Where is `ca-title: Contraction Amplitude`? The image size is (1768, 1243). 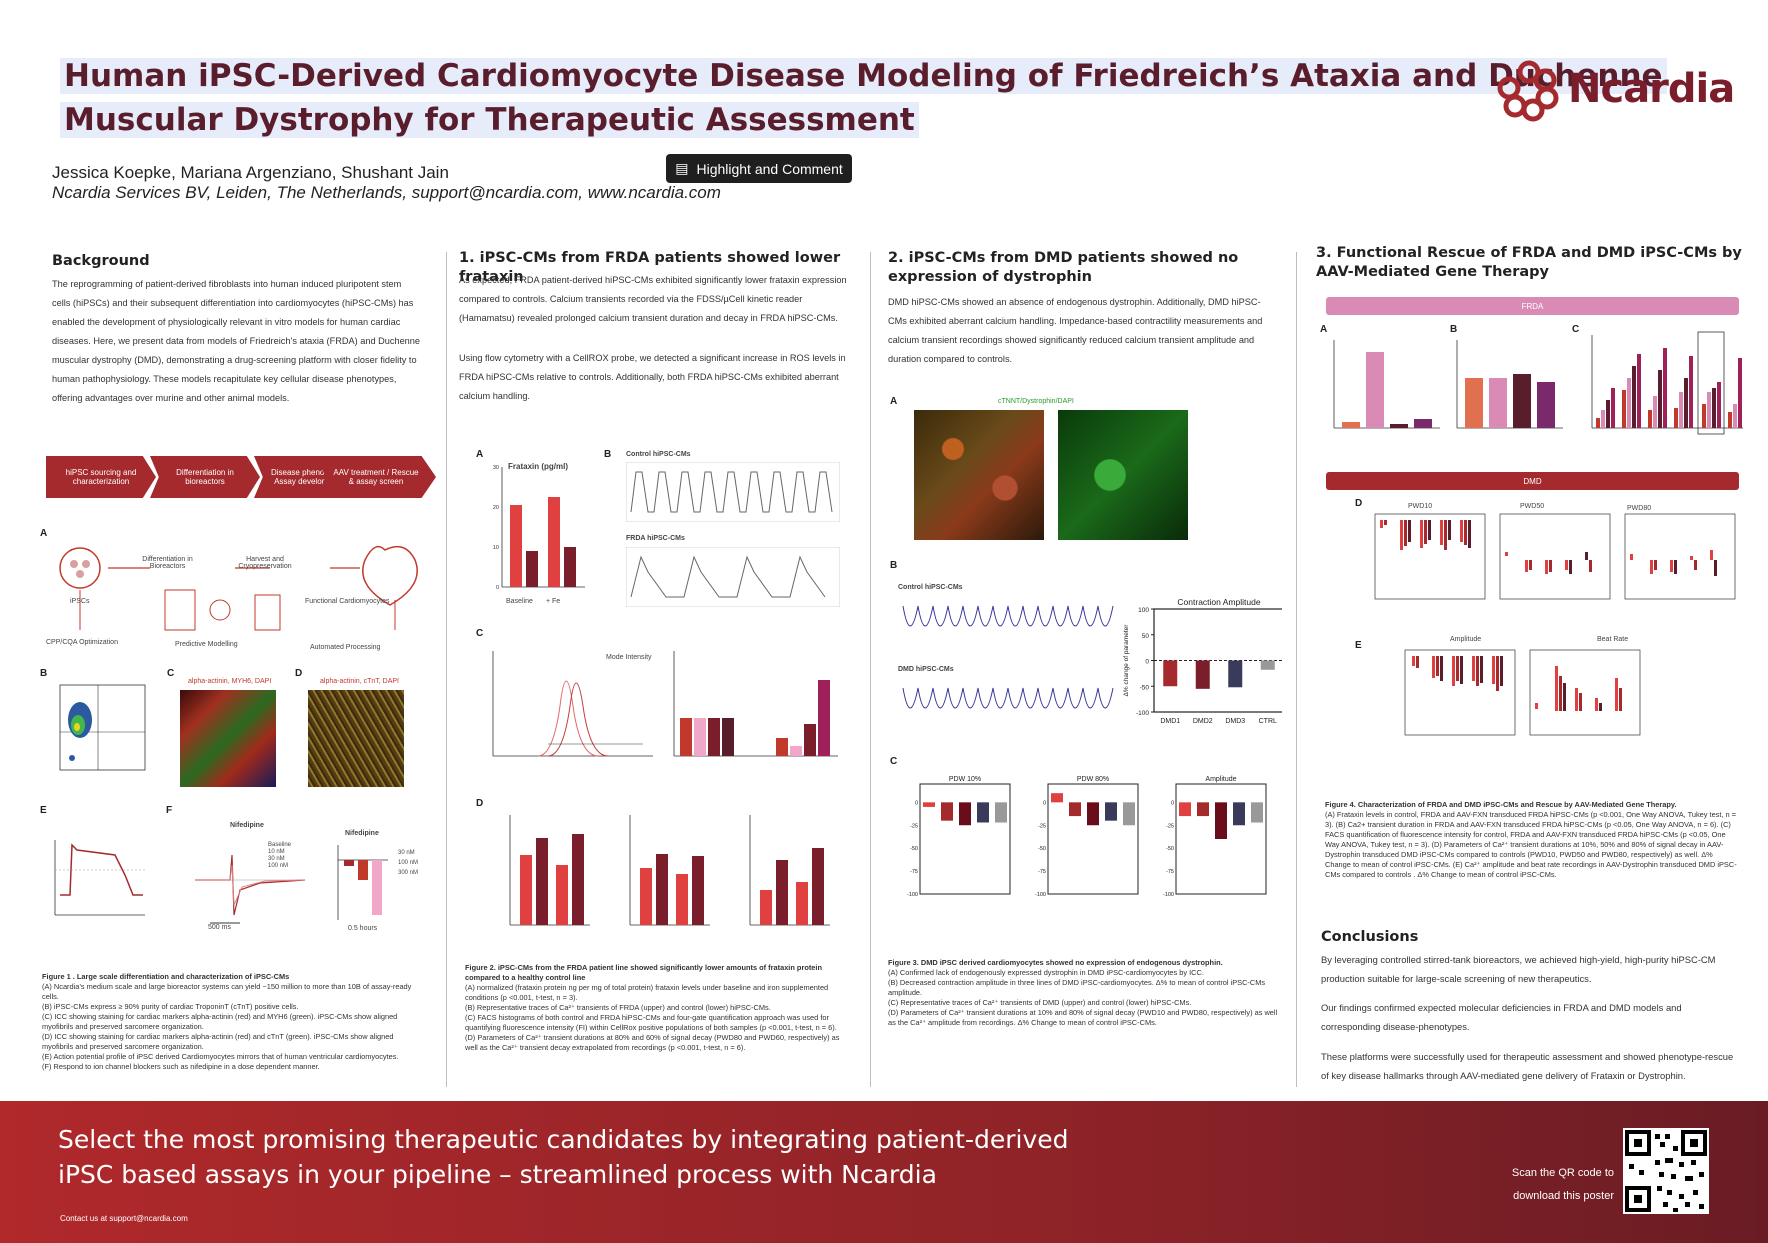 ca-title: Contraction Amplitude is located at coordinates (1218, 602).